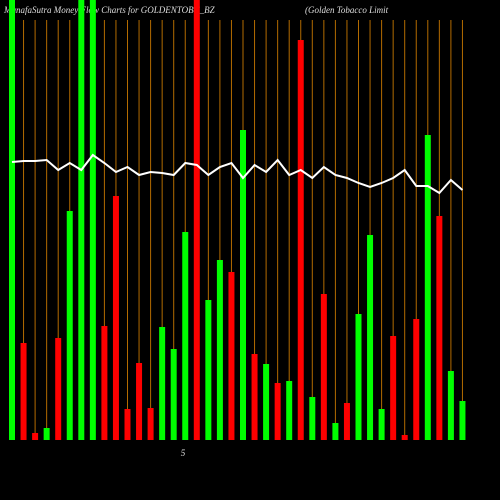 Image resolution: width=500 pixels, height=500 pixels. What do you see at coordinates (183, 453) in the screenshot?
I see `axis-note: 5` at bounding box center [183, 453].